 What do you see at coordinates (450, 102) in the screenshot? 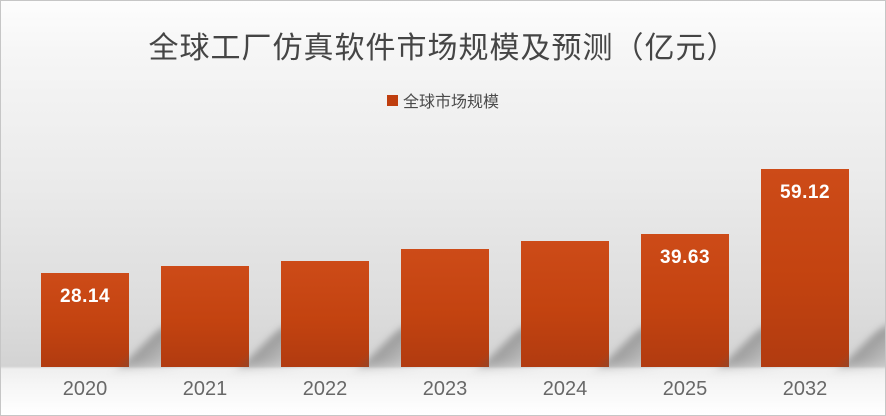
I see `legend-label: 全球市场规模` at bounding box center [450, 102].